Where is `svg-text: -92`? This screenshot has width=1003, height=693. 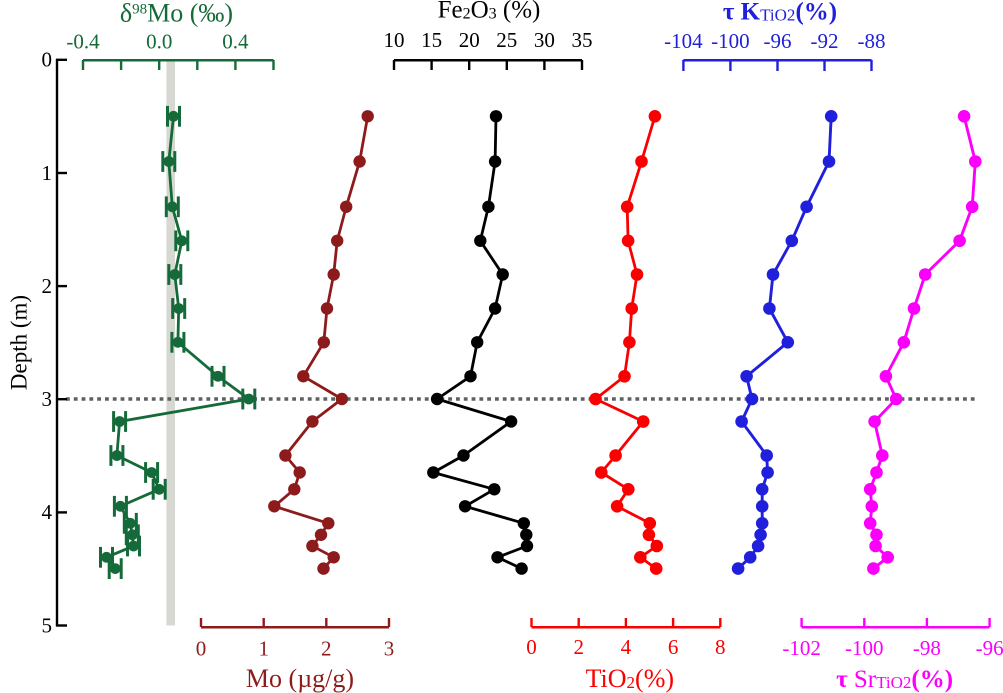 svg-text: -92 is located at coordinates (825, 41).